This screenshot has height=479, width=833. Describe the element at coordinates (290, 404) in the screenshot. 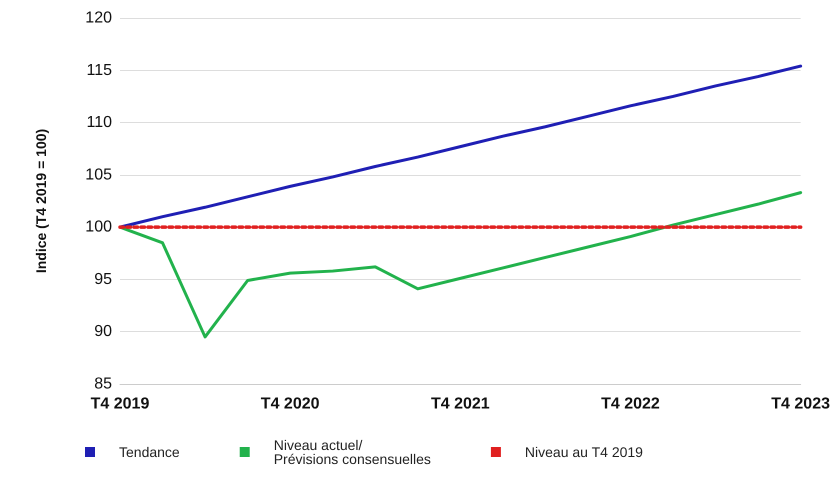

I see `x-tick-label: T4 2020` at that location.